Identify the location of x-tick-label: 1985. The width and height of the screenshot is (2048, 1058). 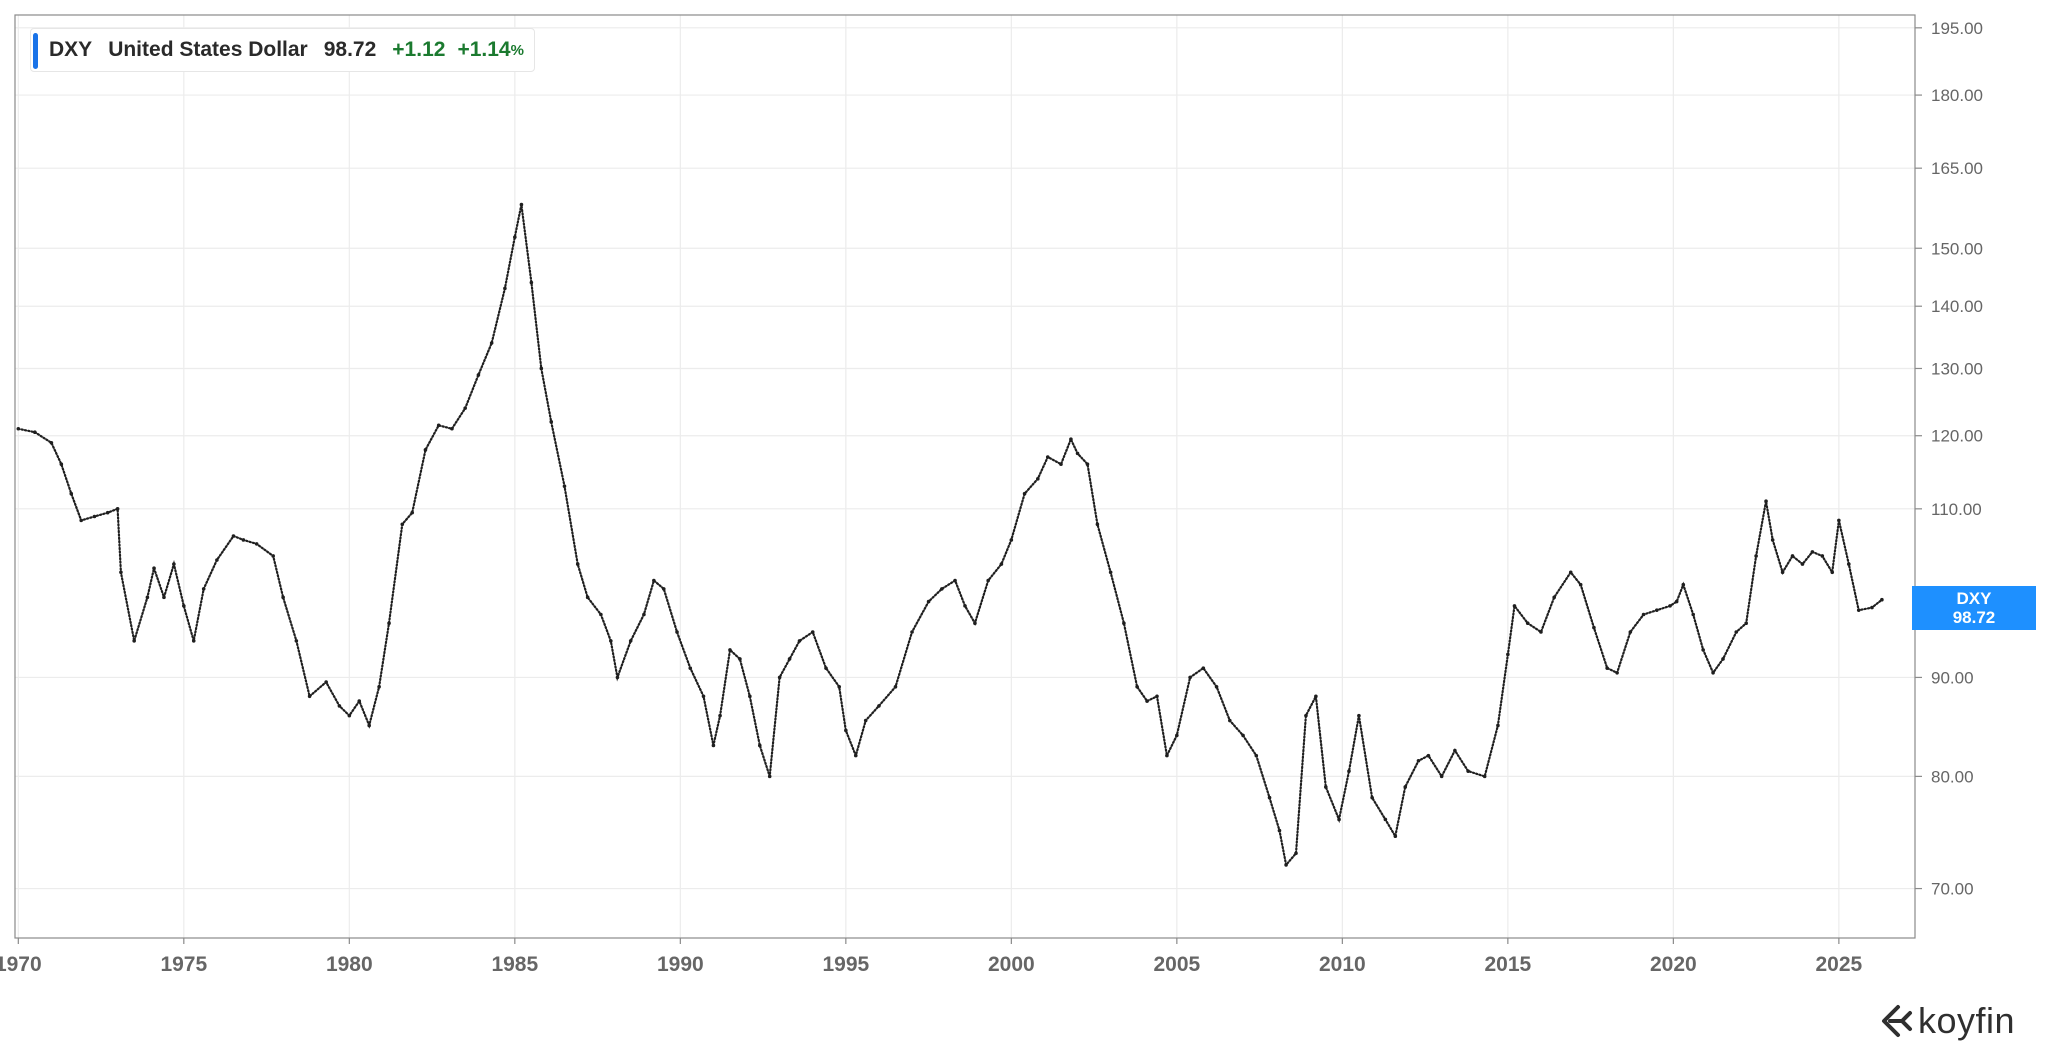
(514, 964).